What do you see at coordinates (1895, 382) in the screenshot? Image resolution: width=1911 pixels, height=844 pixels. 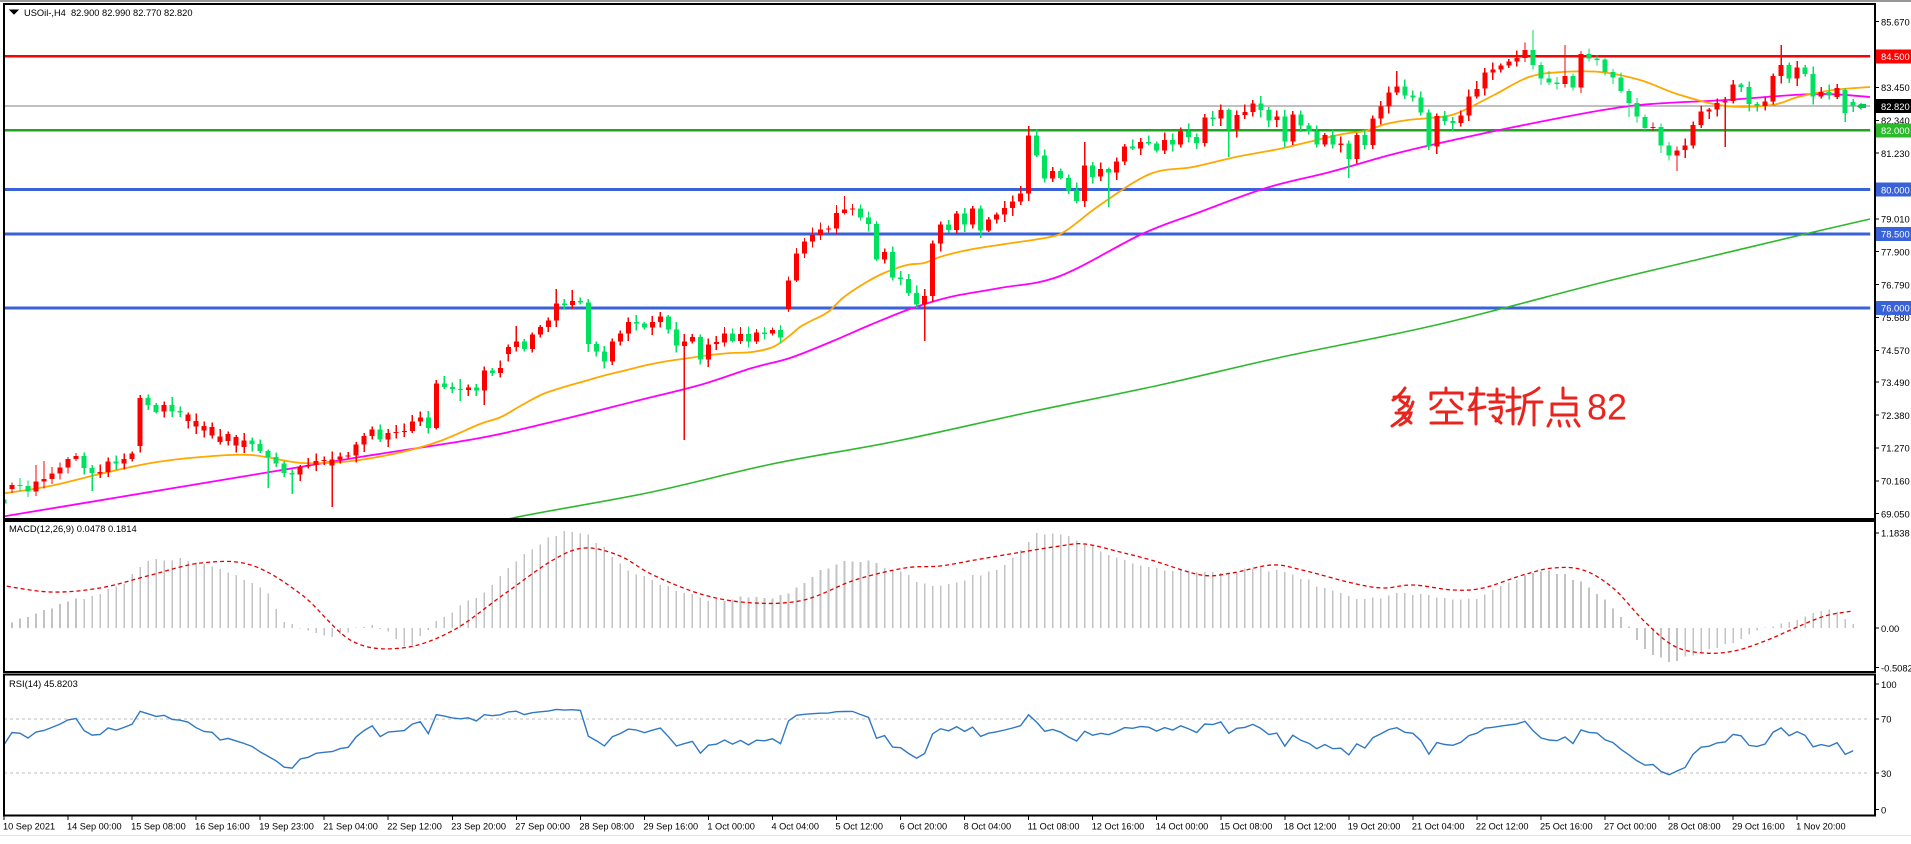 I see `svg-text: 73.490` at bounding box center [1895, 382].